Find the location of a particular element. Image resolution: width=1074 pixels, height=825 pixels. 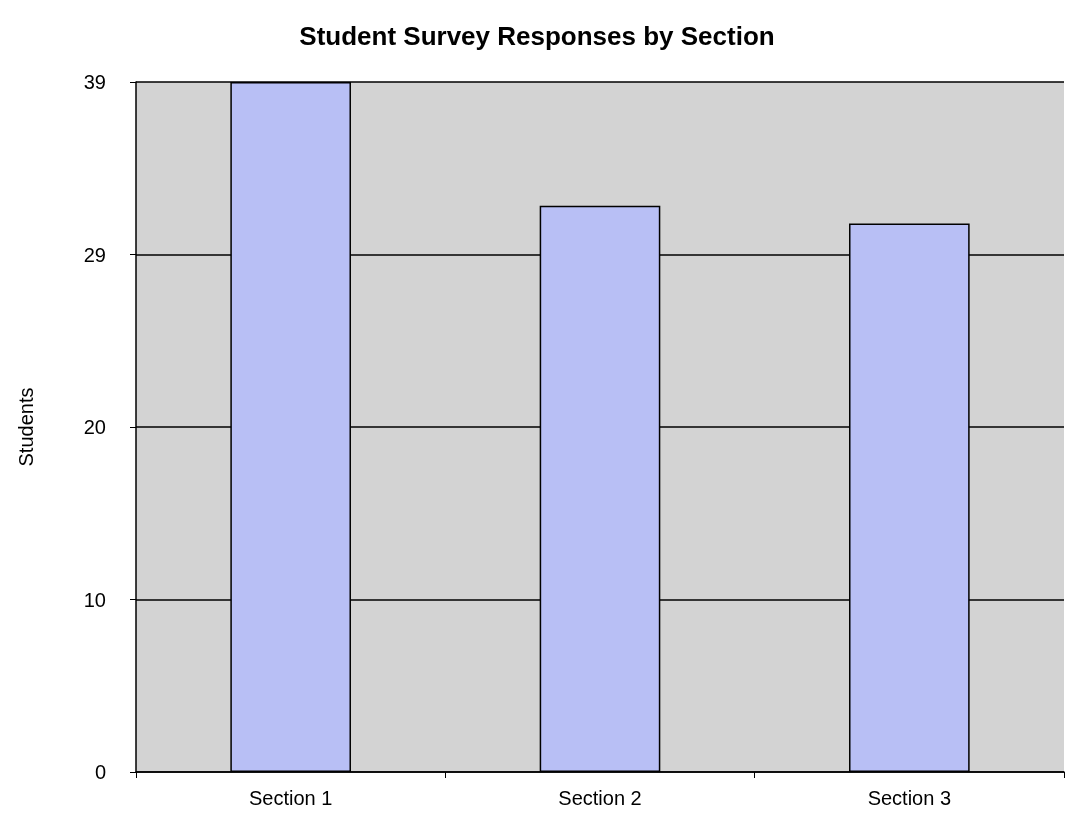

y-tick-label: 39 is located at coordinates (94, 82).